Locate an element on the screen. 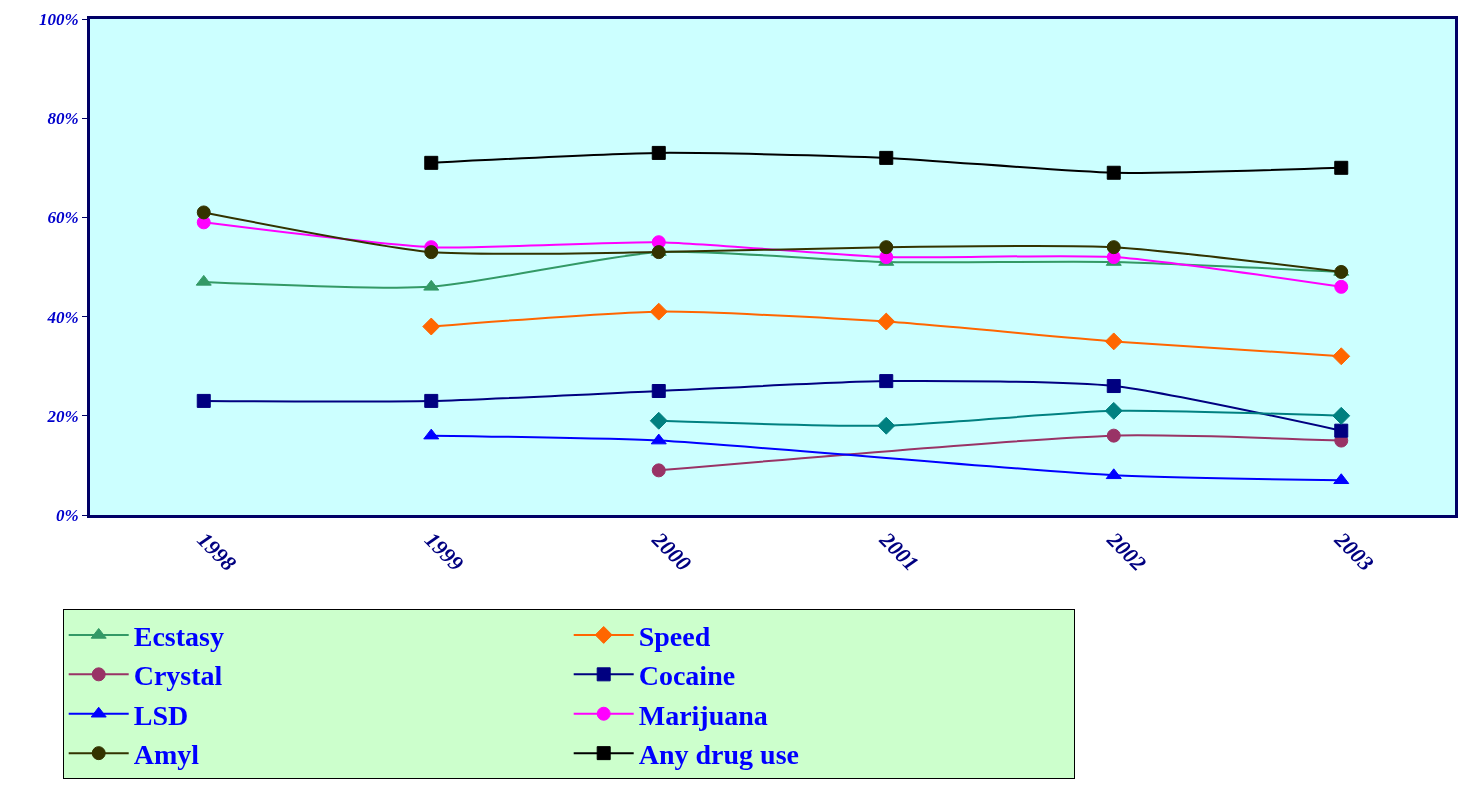 Image resolution: width=1468 pixels, height=789 pixels. legend-label: Cocaine is located at coordinates (687, 676).